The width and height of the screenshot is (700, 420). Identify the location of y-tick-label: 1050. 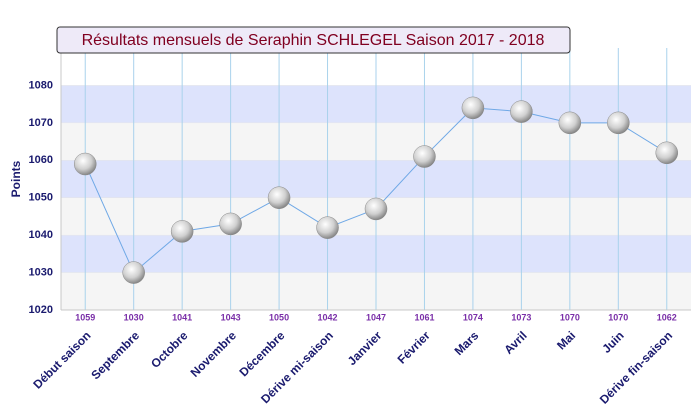
(41, 198).